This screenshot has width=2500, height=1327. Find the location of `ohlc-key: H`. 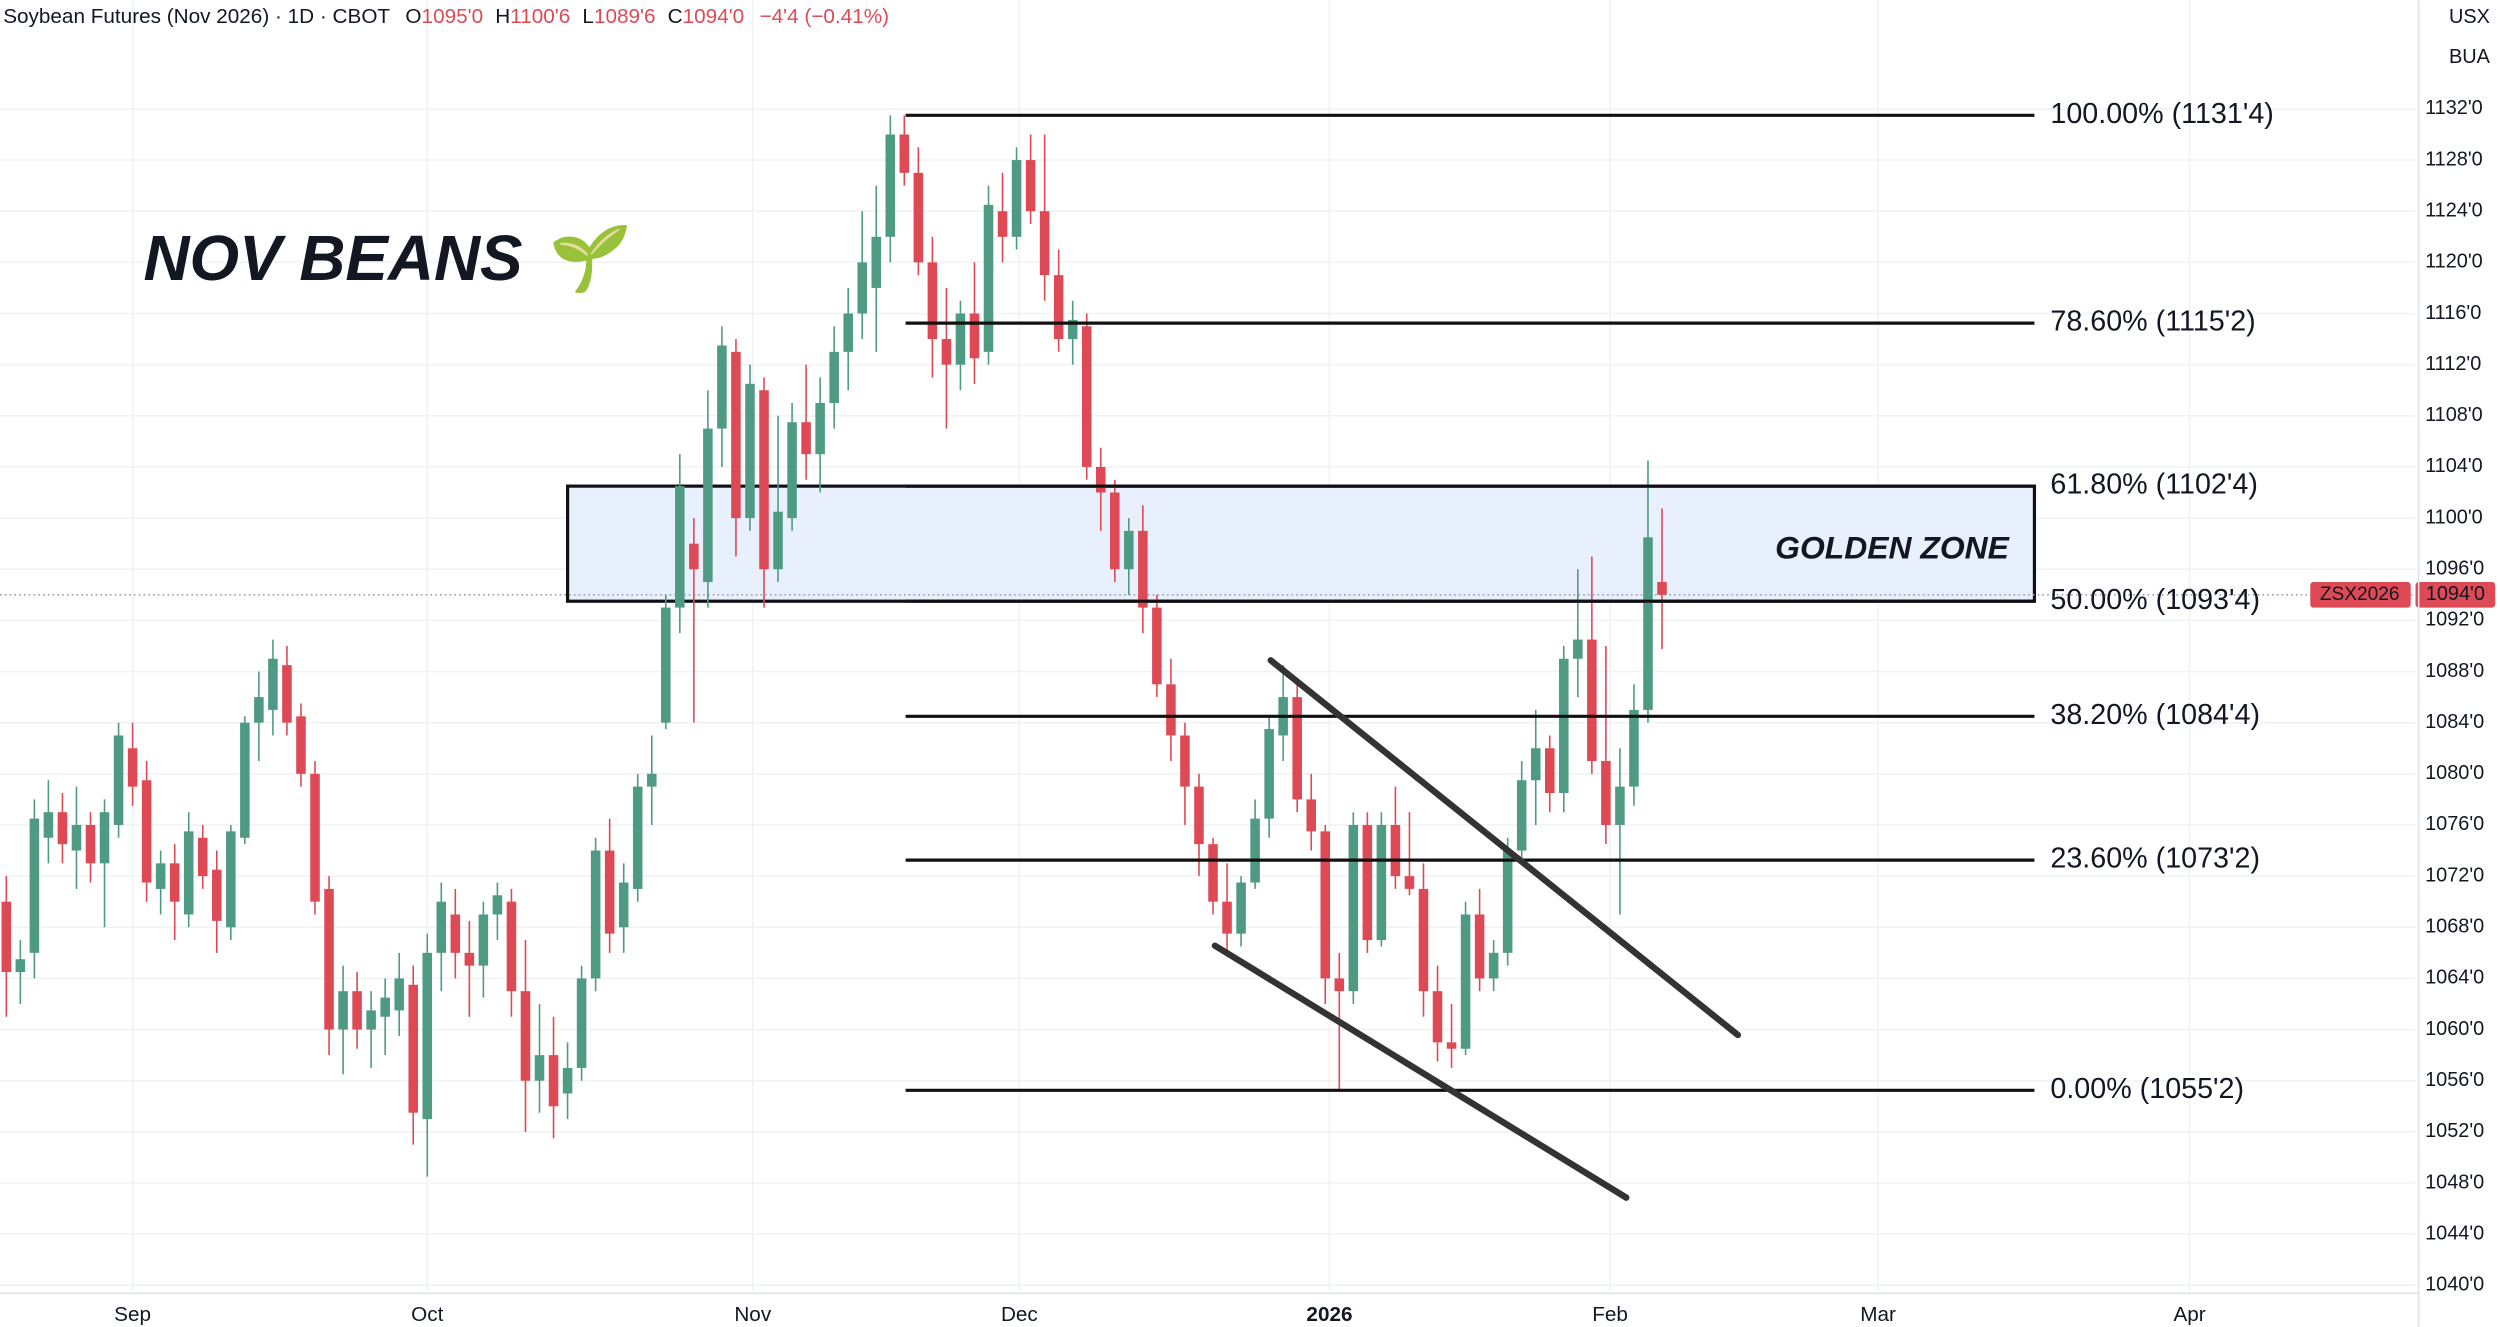

ohlc-key: H is located at coordinates (502, 16).